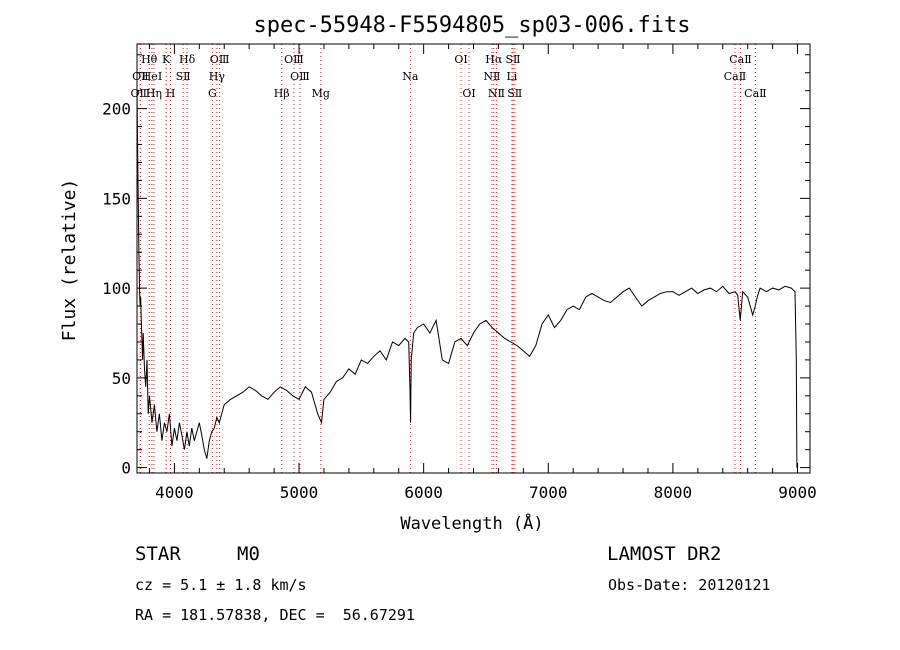 This screenshot has width=900, height=650. Describe the element at coordinates (116, 109) in the screenshot. I see `y-tick-label: 200` at that location.